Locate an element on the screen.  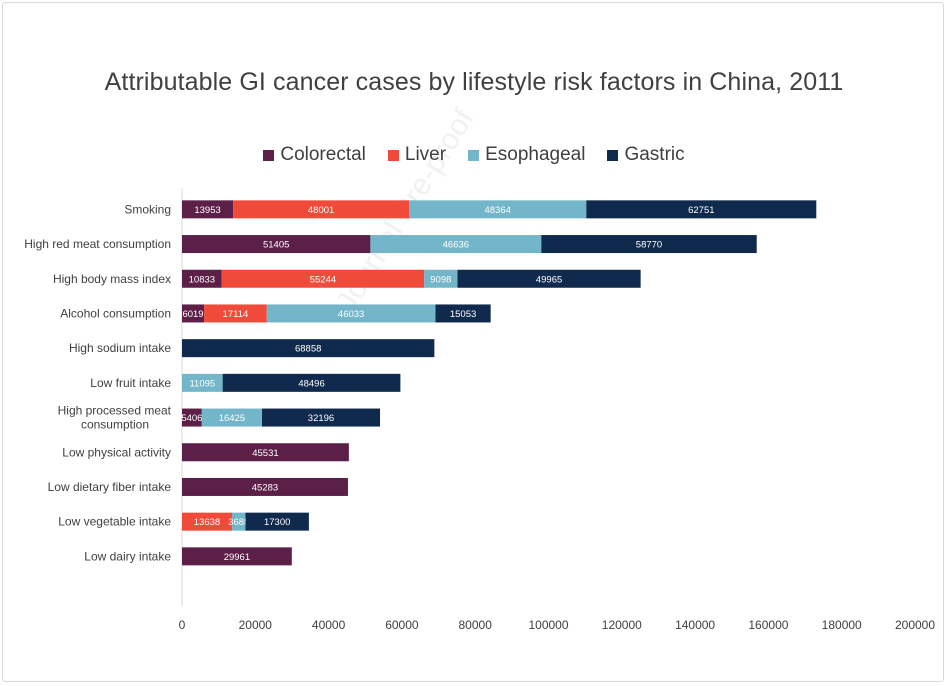
data-label: 3685 is located at coordinates (238, 522).